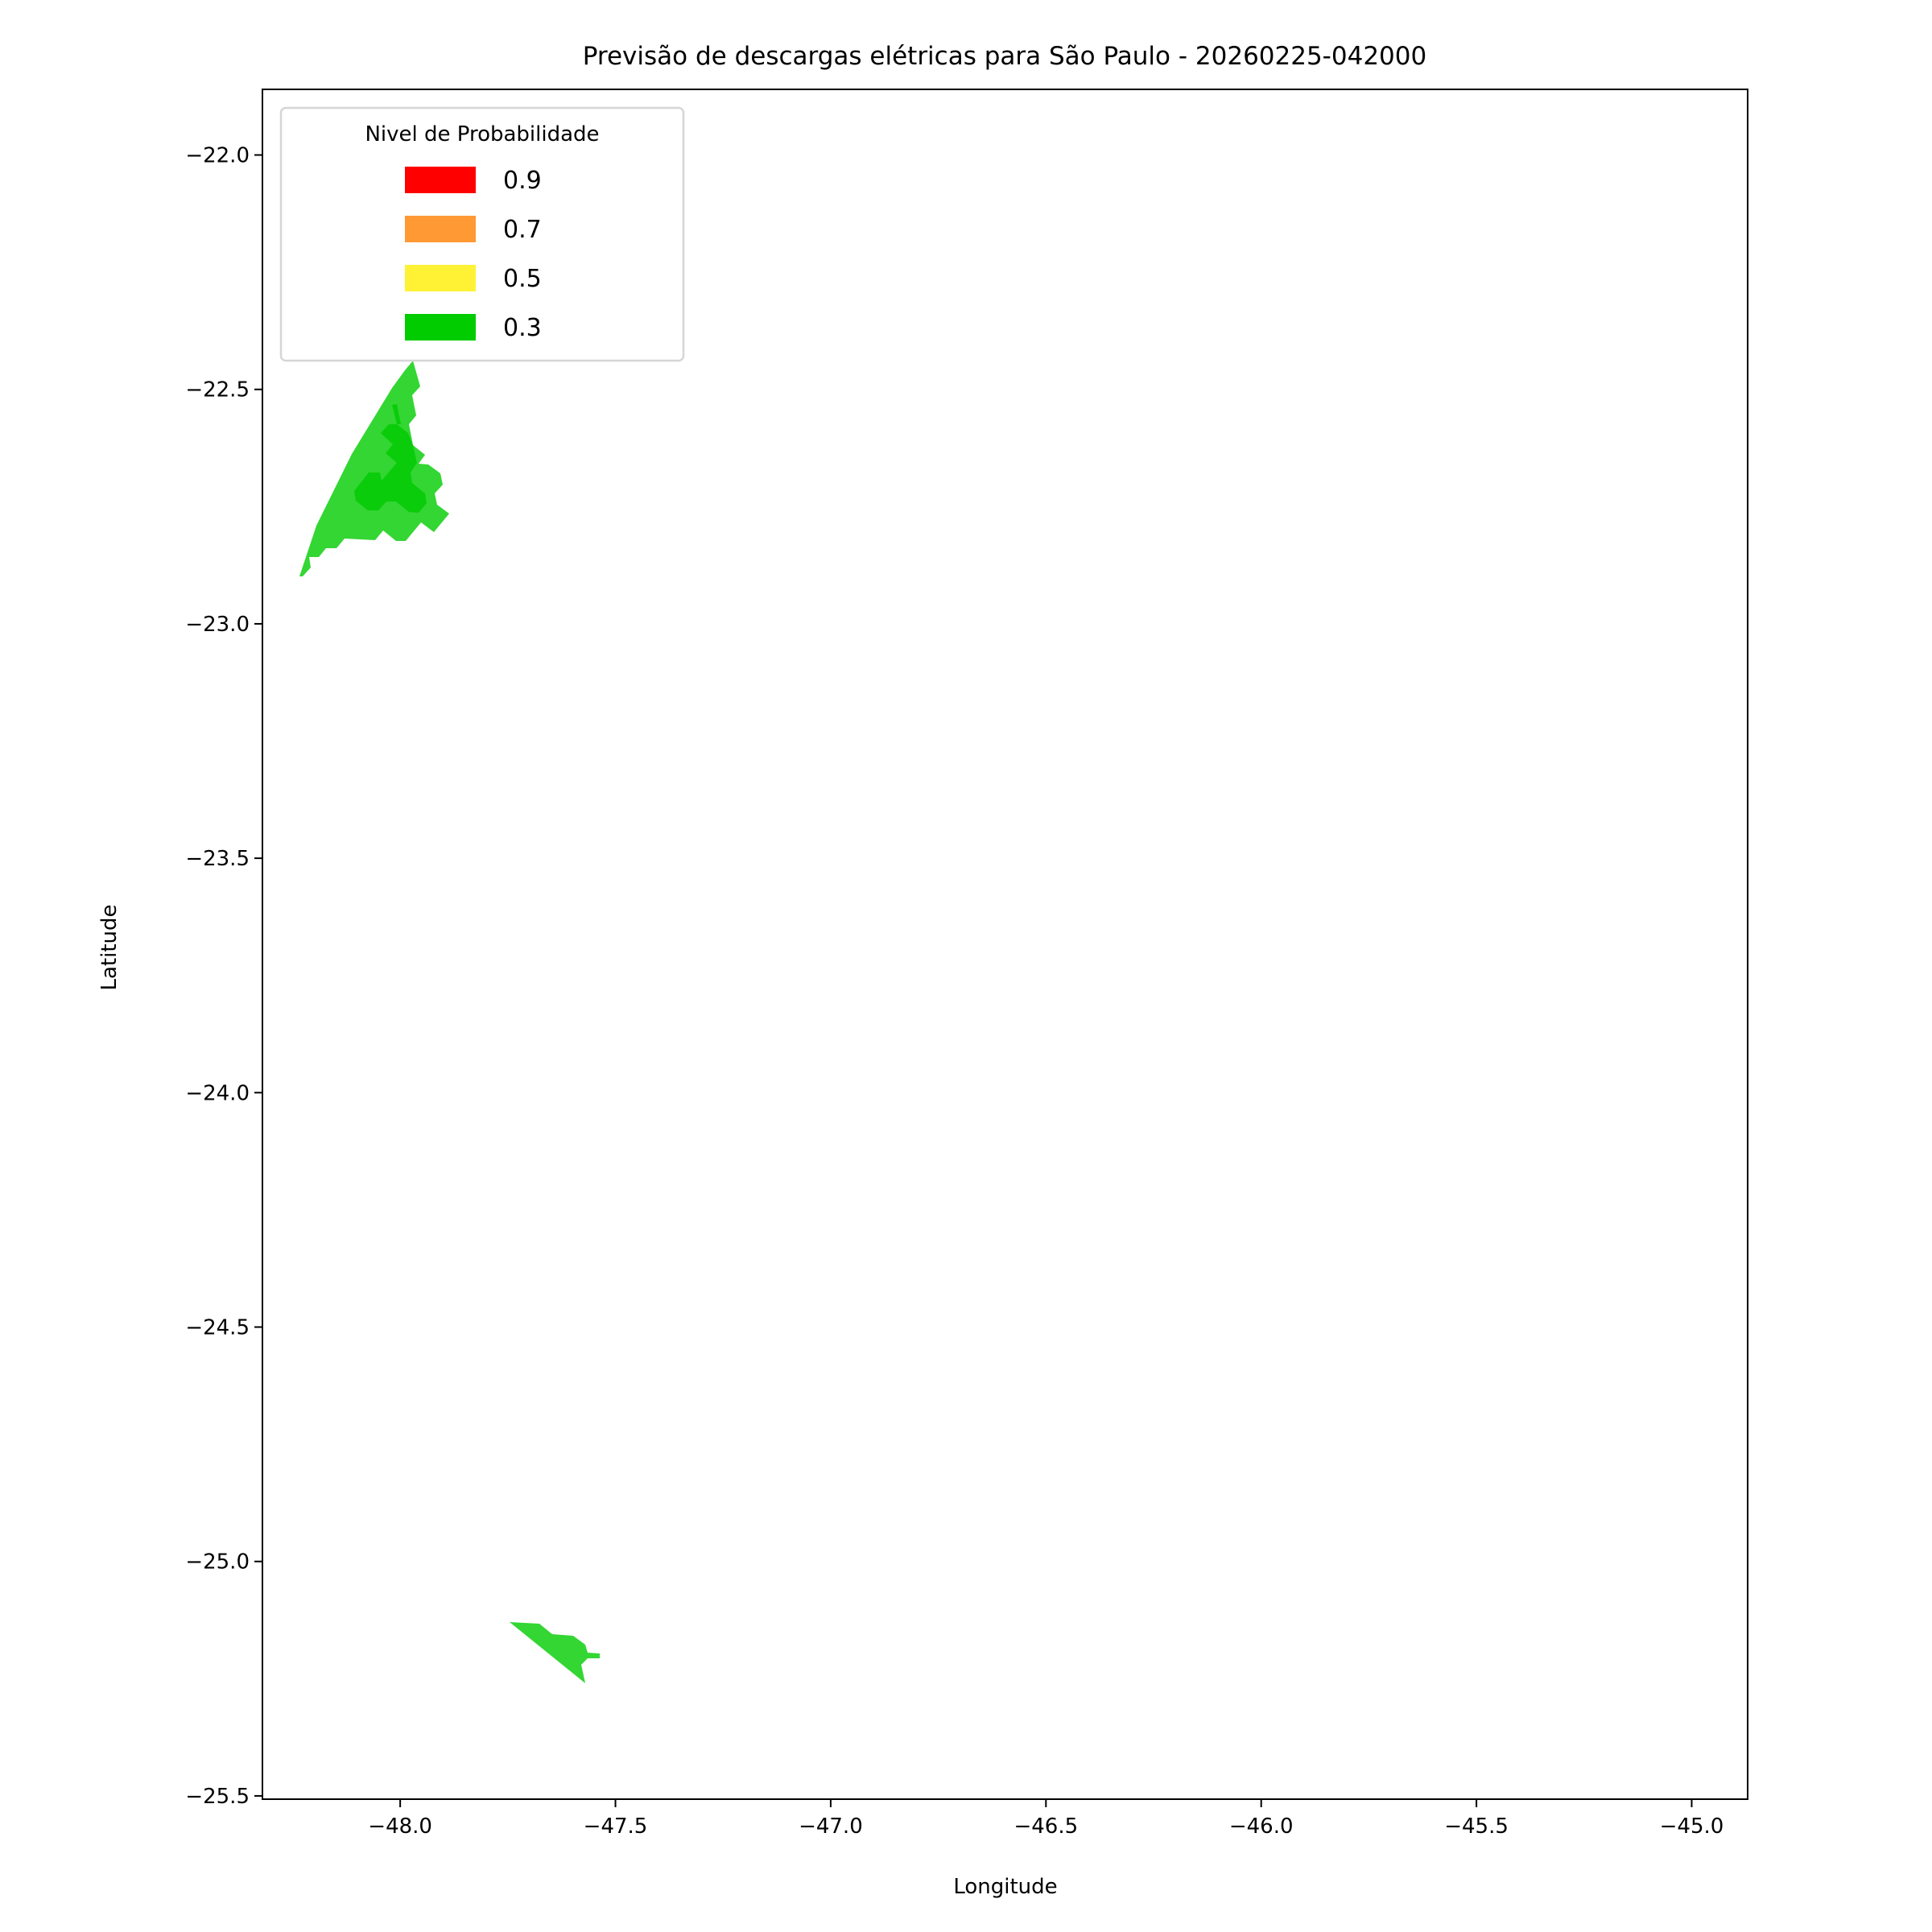 This screenshot has width=1932, height=1932. I want to click on x-tick-label: −45.5, so click(1476, 1826).